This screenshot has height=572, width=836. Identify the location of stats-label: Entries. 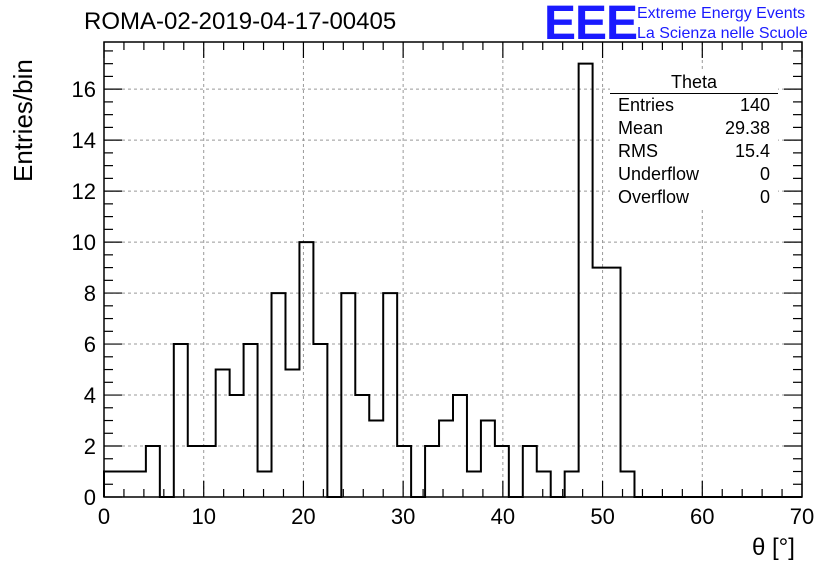
(646, 105).